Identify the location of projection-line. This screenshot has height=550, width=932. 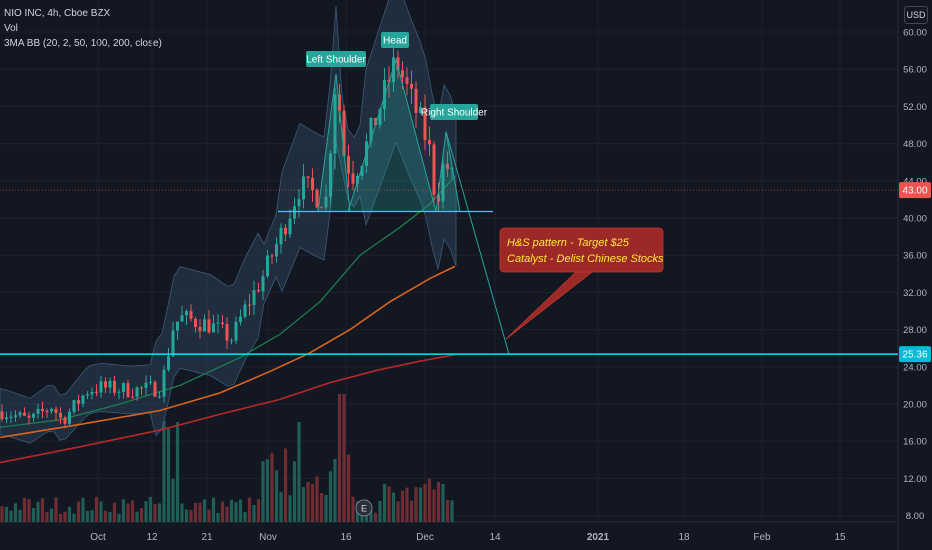
(477, 243).